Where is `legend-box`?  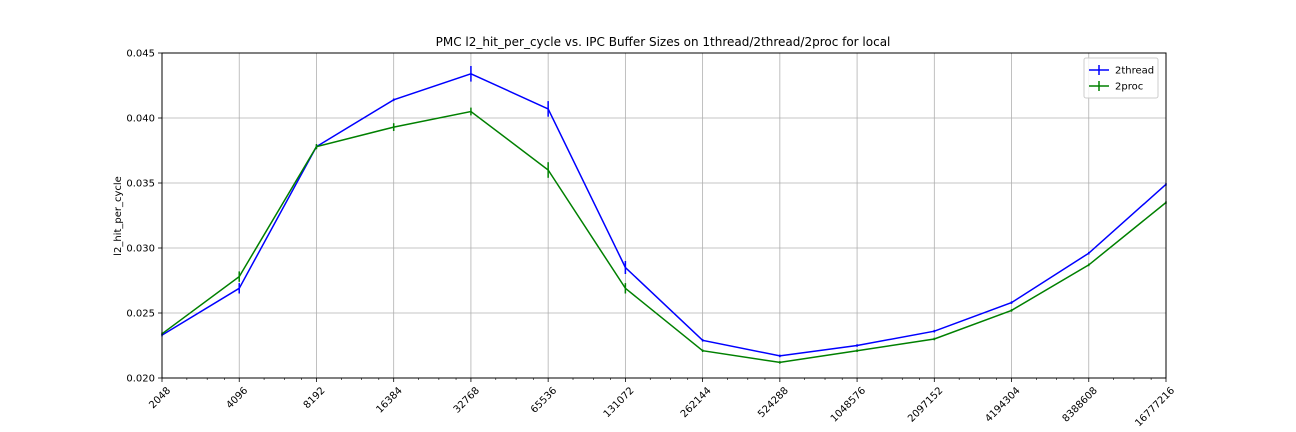 legend-box is located at coordinates (1121, 78).